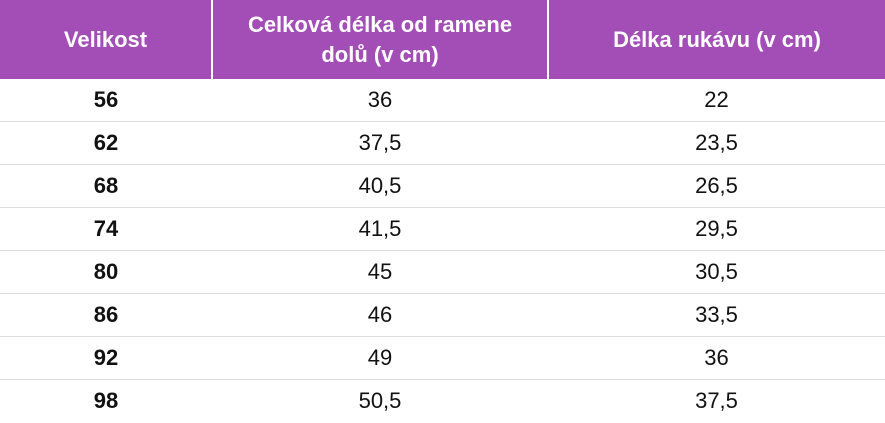 This screenshot has width=885, height=423. What do you see at coordinates (106, 358) in the screenshot?
I see `size-cell: 92` at bounding box center [106, 358].